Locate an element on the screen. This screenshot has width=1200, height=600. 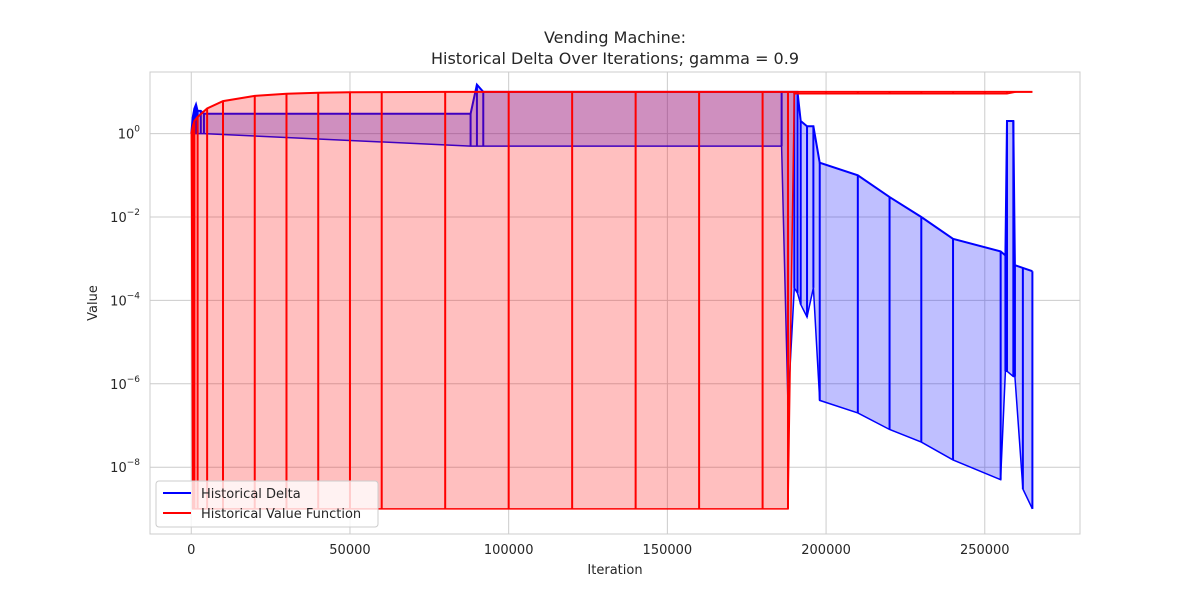
y-tick-label: 10⁻⁴ is located at coordinates (125, 300).